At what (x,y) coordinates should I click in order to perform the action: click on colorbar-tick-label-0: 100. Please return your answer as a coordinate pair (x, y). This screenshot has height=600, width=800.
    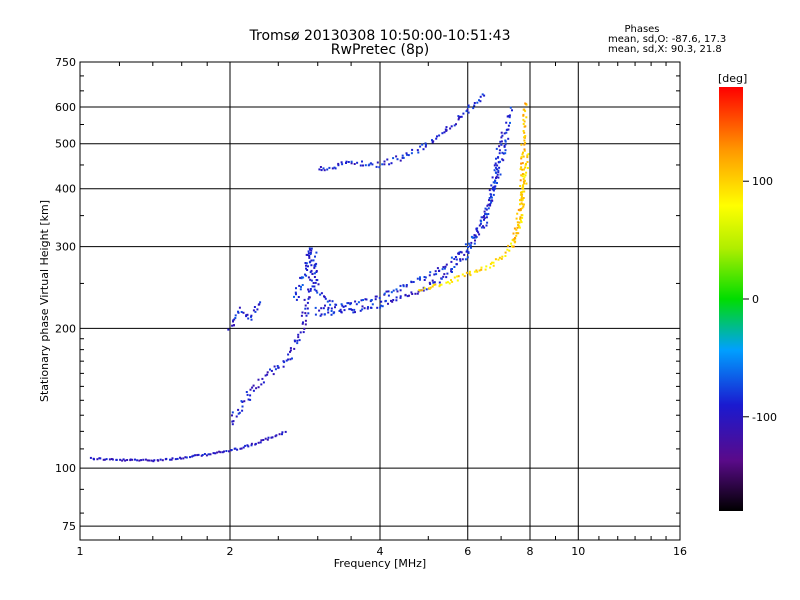
    Looking at the image, I should click on (762, 181).